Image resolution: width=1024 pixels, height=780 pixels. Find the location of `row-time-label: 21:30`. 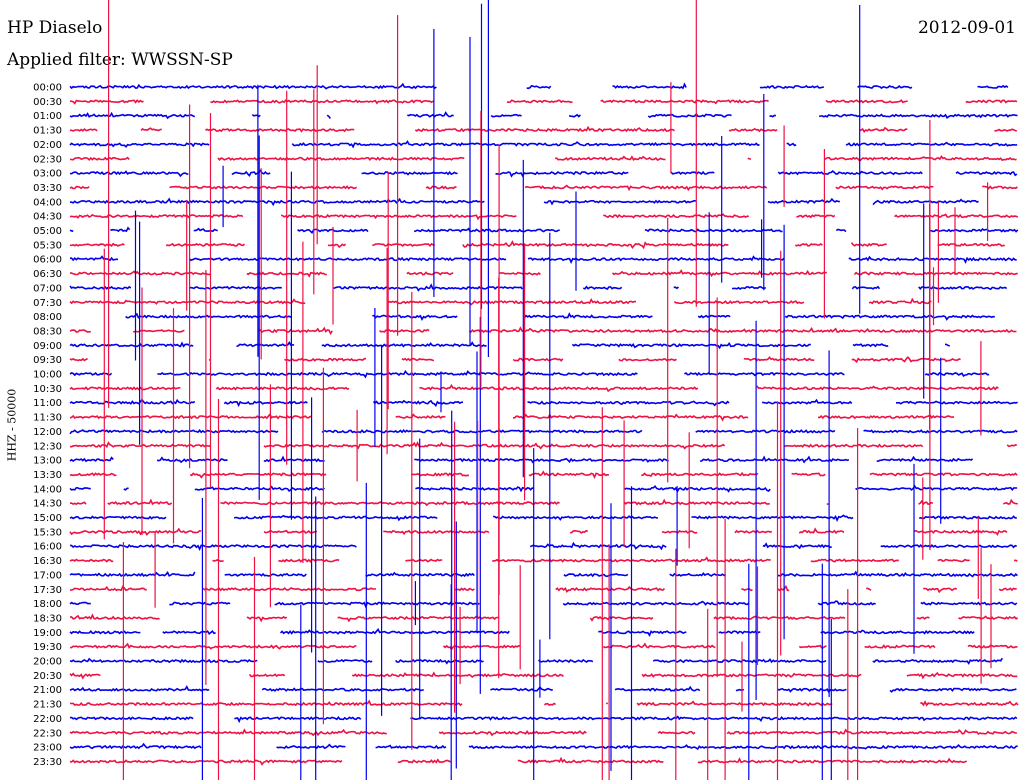

row-time-label: 21:30 is located at coordinates (47, 705).